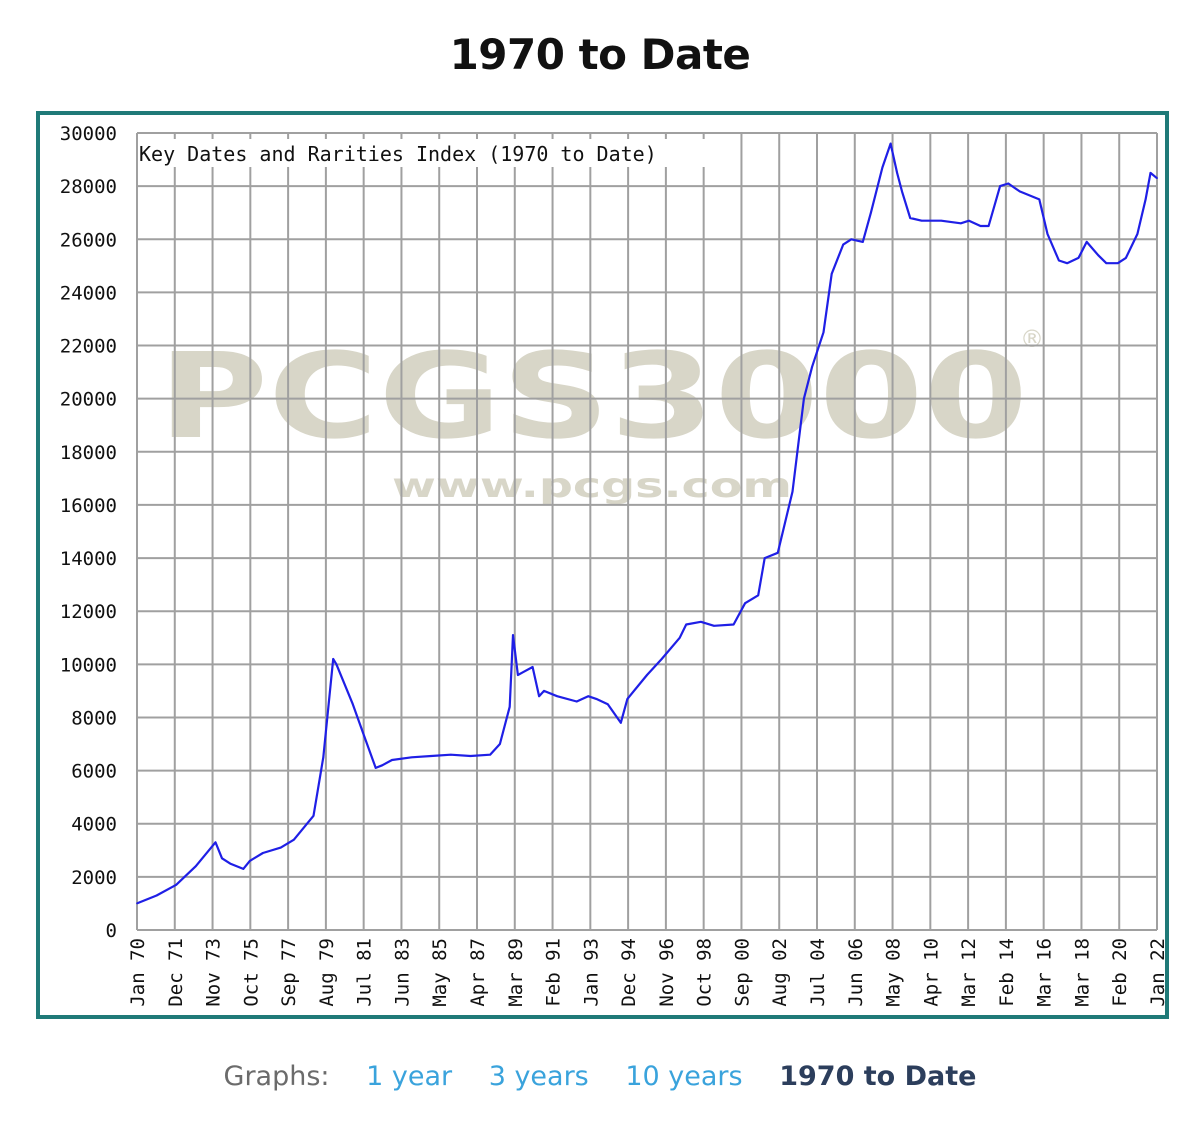 This screenshot has height=1127, width=1200. I want to click on x-tick-label: Mar 16, so click(1045, 972).